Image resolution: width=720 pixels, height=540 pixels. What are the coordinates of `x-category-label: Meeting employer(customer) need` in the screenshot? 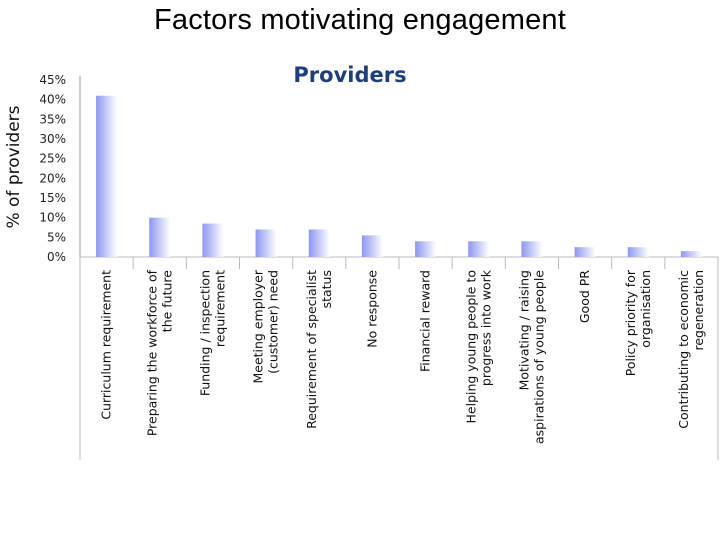 It's located at (266, 326).